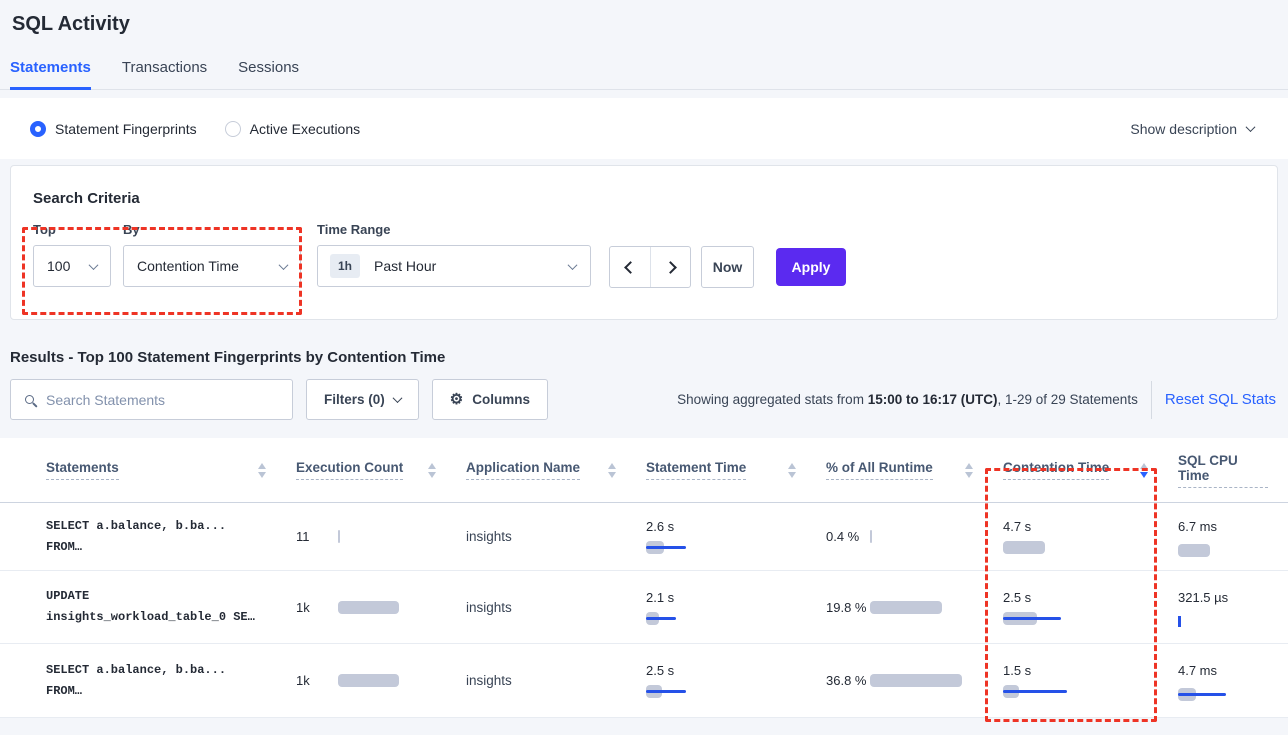  Describe the element at coordinates (38, 128) in the screenshot. I see `radio-selected-icon` at that location.